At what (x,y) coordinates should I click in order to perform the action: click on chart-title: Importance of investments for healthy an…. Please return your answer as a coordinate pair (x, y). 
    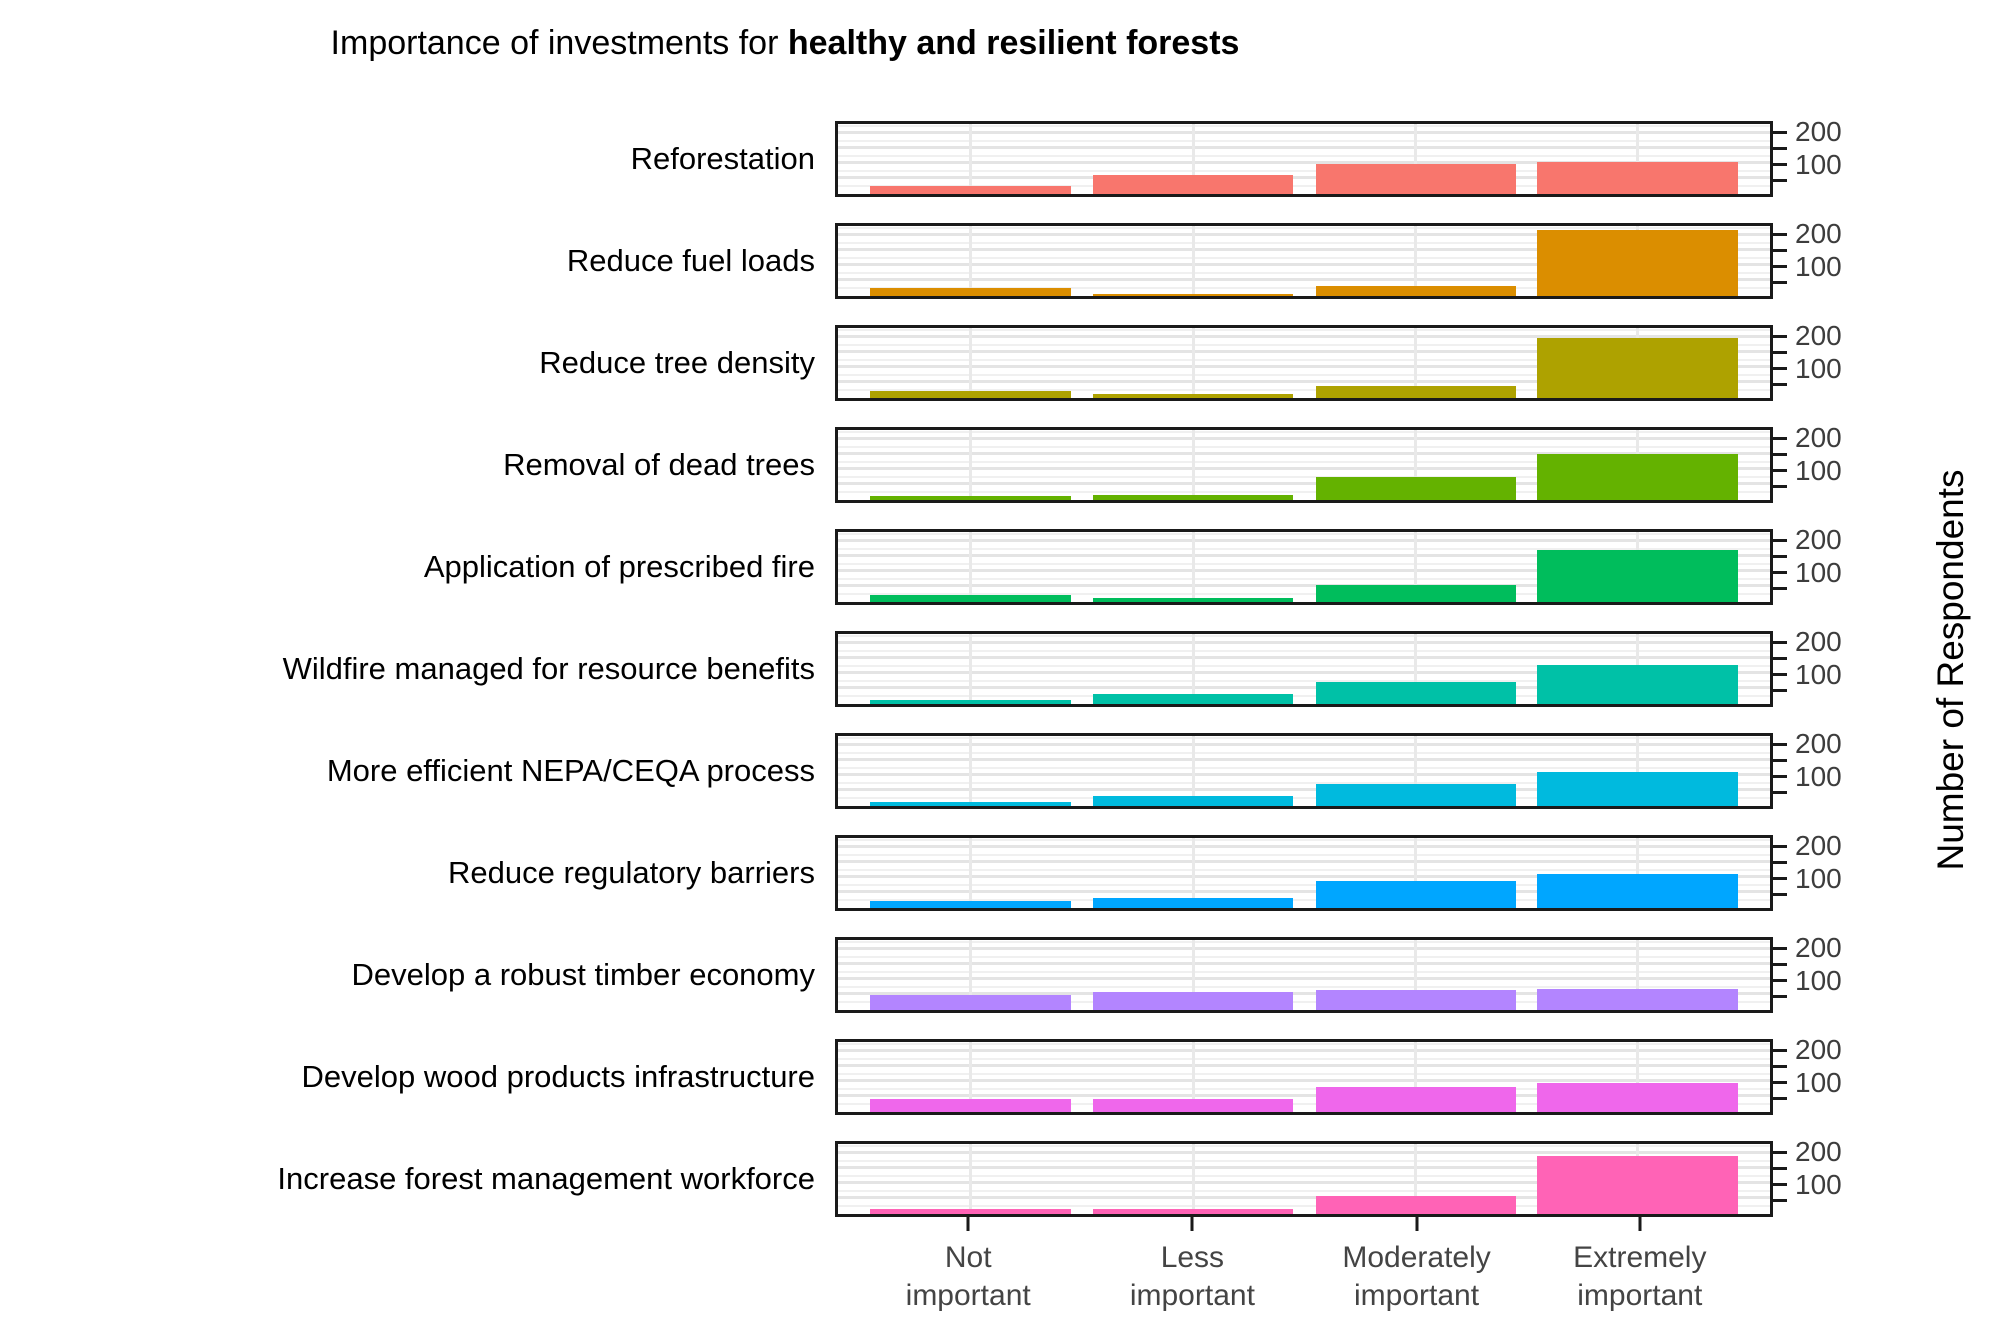
    Looking at the image, I should click on (785, 43).